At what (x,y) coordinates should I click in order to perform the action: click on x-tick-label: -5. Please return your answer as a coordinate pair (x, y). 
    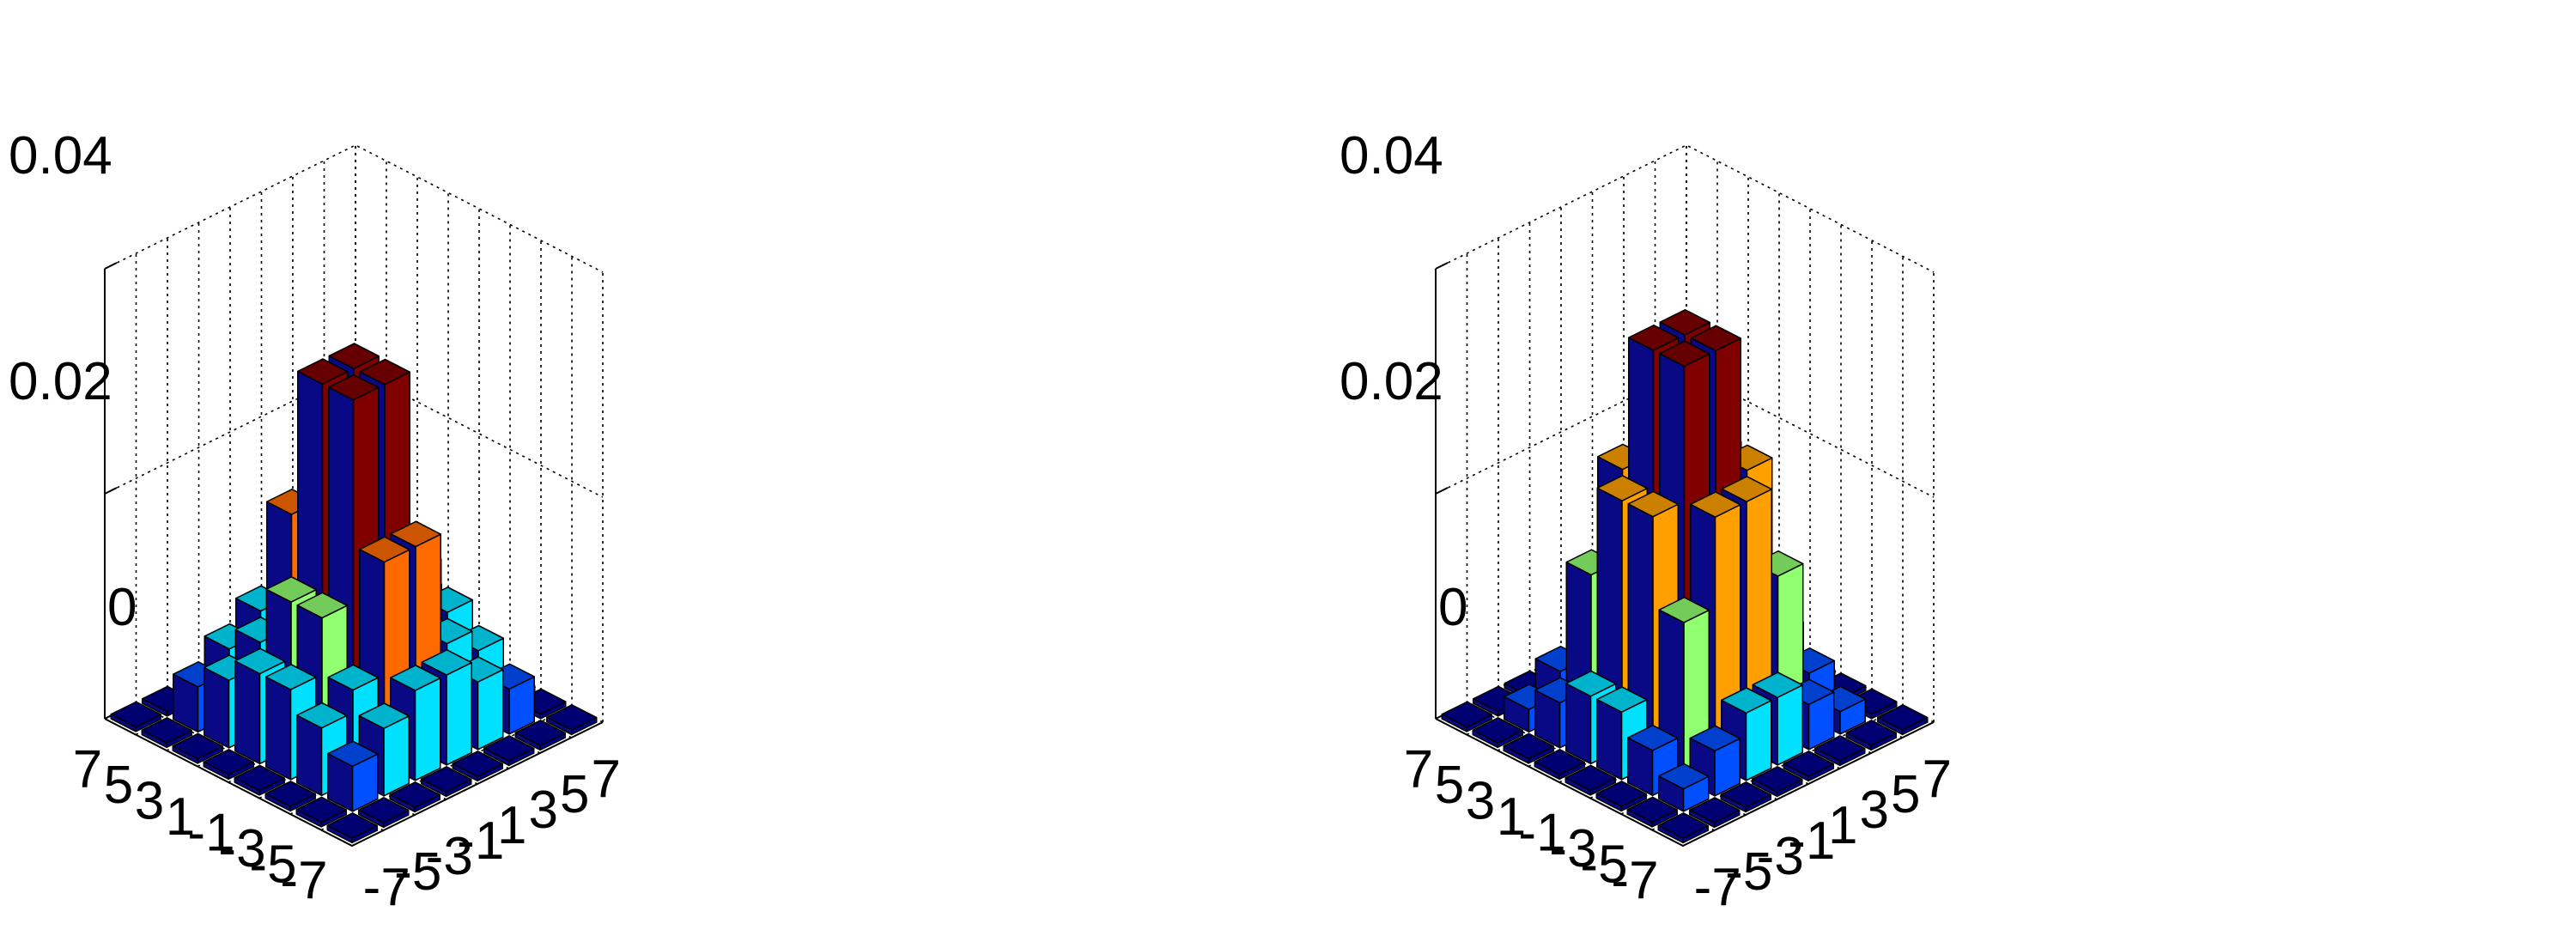
    Looking at the image, I should click on (1748, 872).